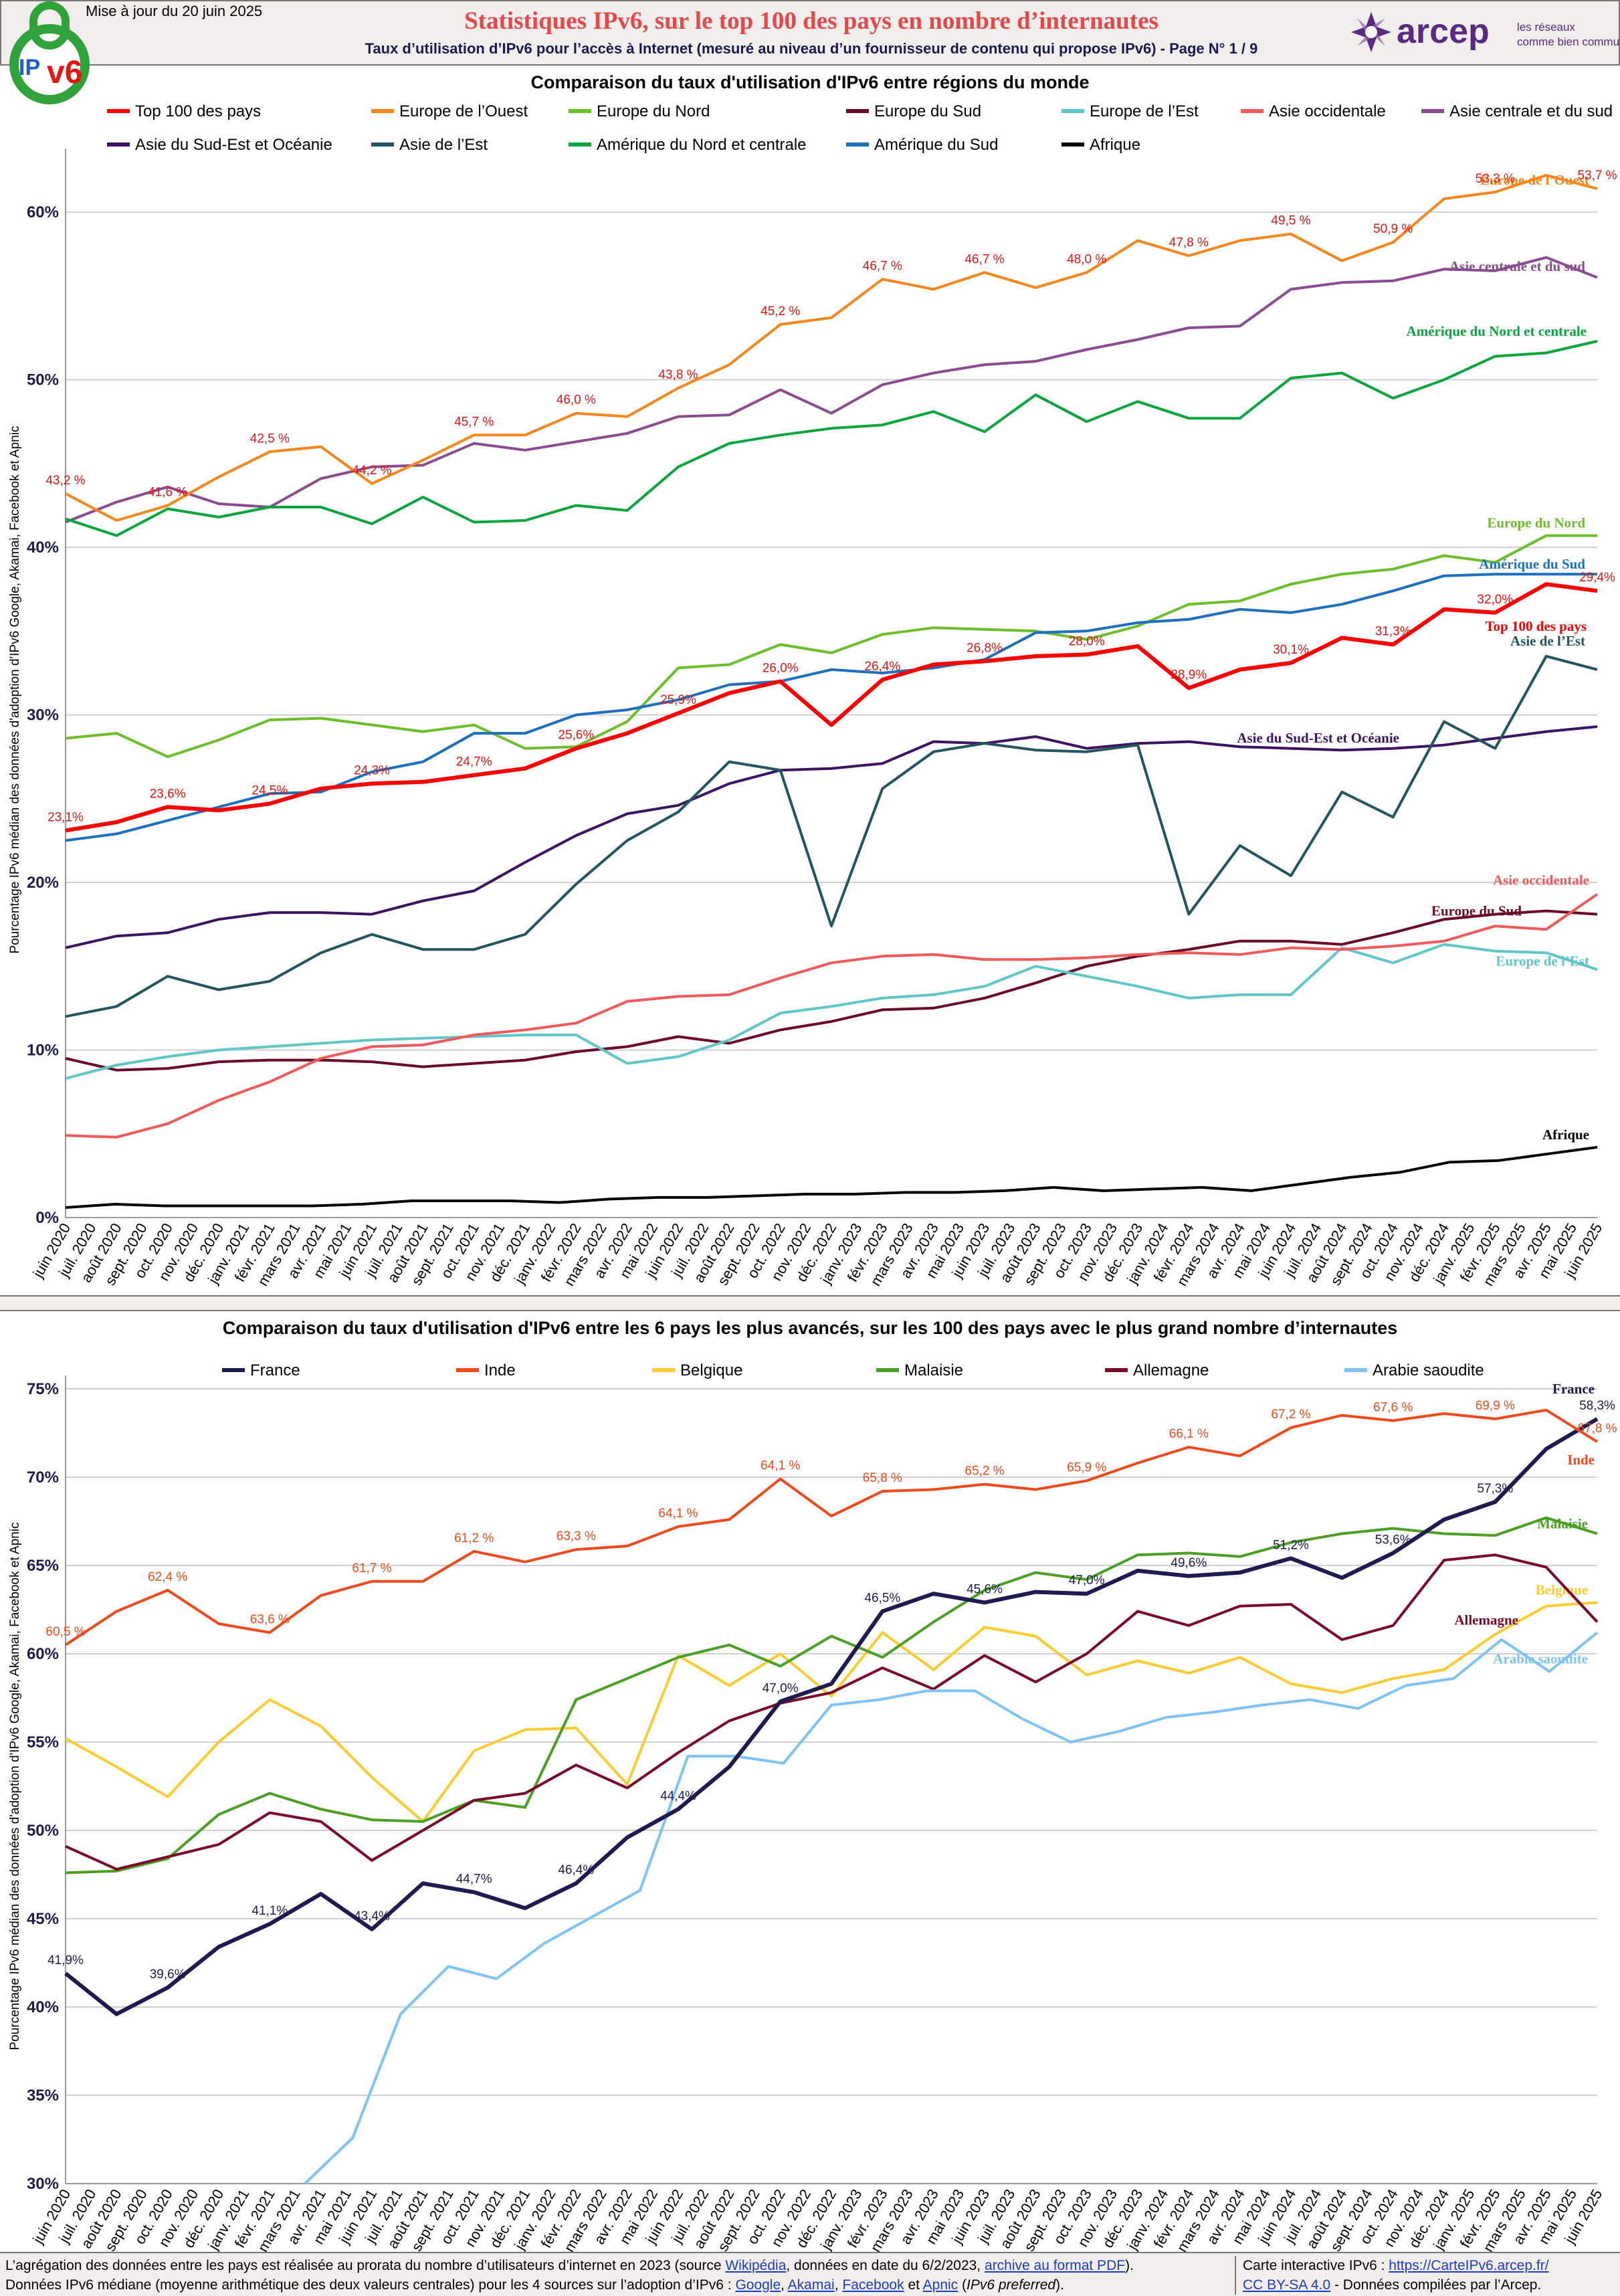  What do you see at coordinates (1486, 1620) in the screenshot?
I see `series-end-label: Allemagne` at bounding box center [1486, 1620].